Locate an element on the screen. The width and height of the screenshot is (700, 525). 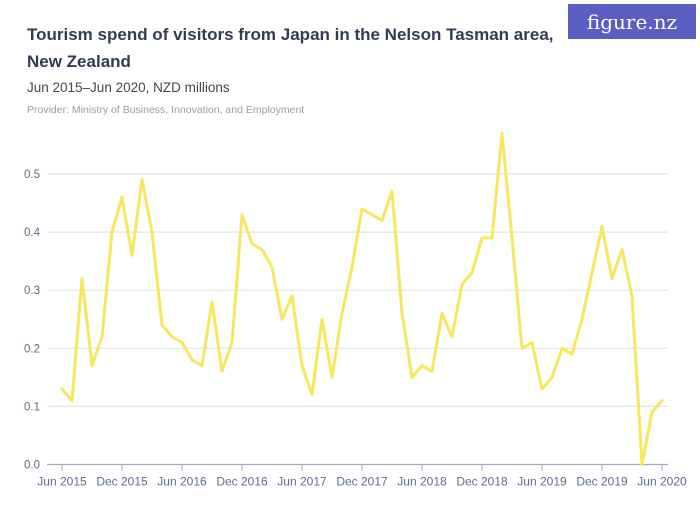
figure-nz-logo: figure.nz is located at coordinates (632, 21).